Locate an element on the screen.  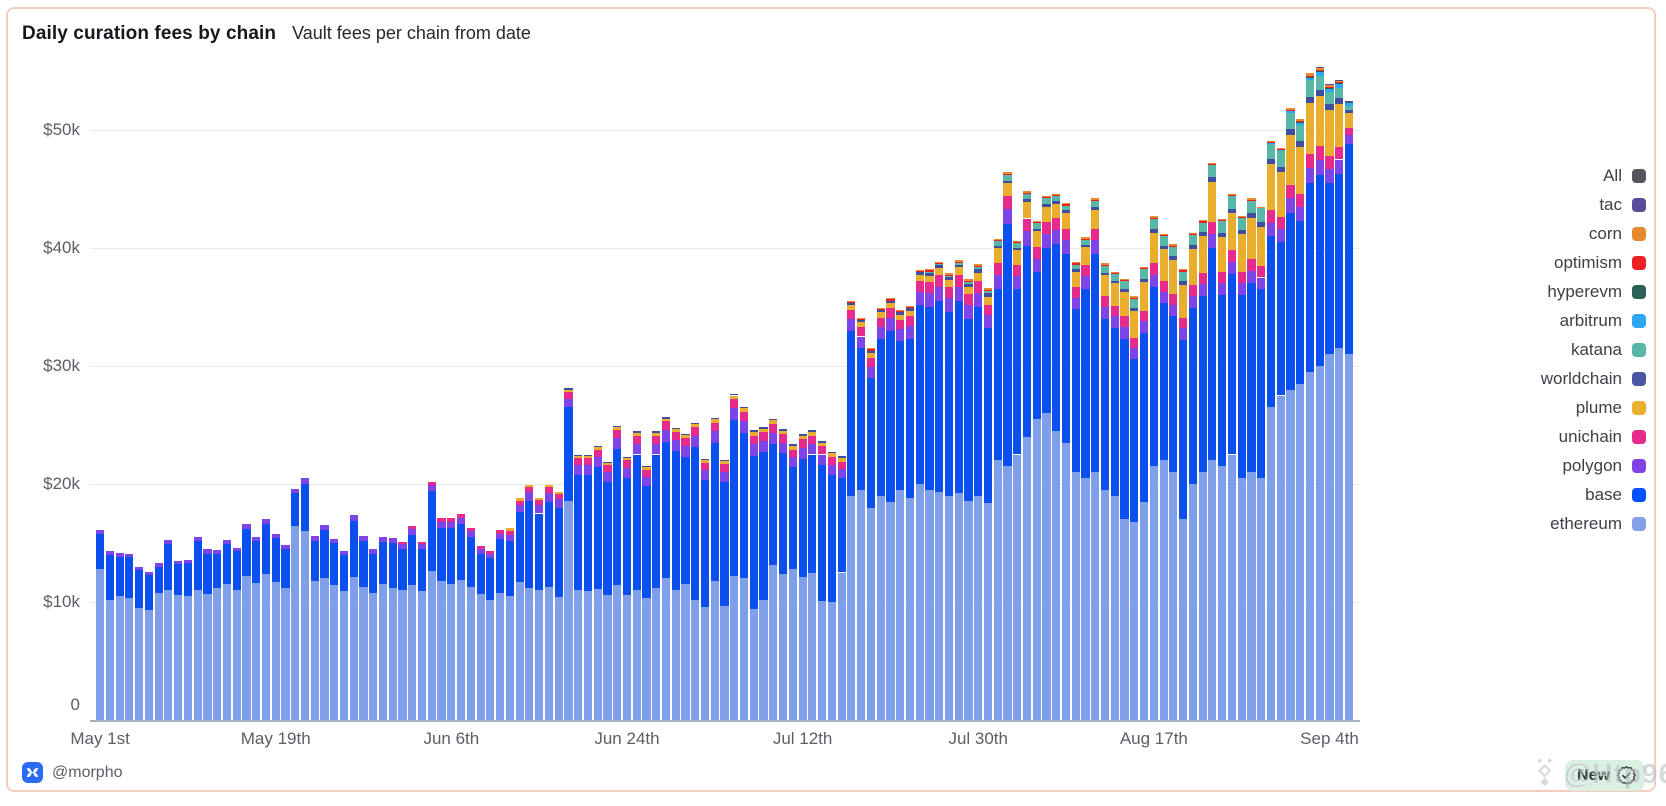
x-axis-line is located at coordinates (725, 721).